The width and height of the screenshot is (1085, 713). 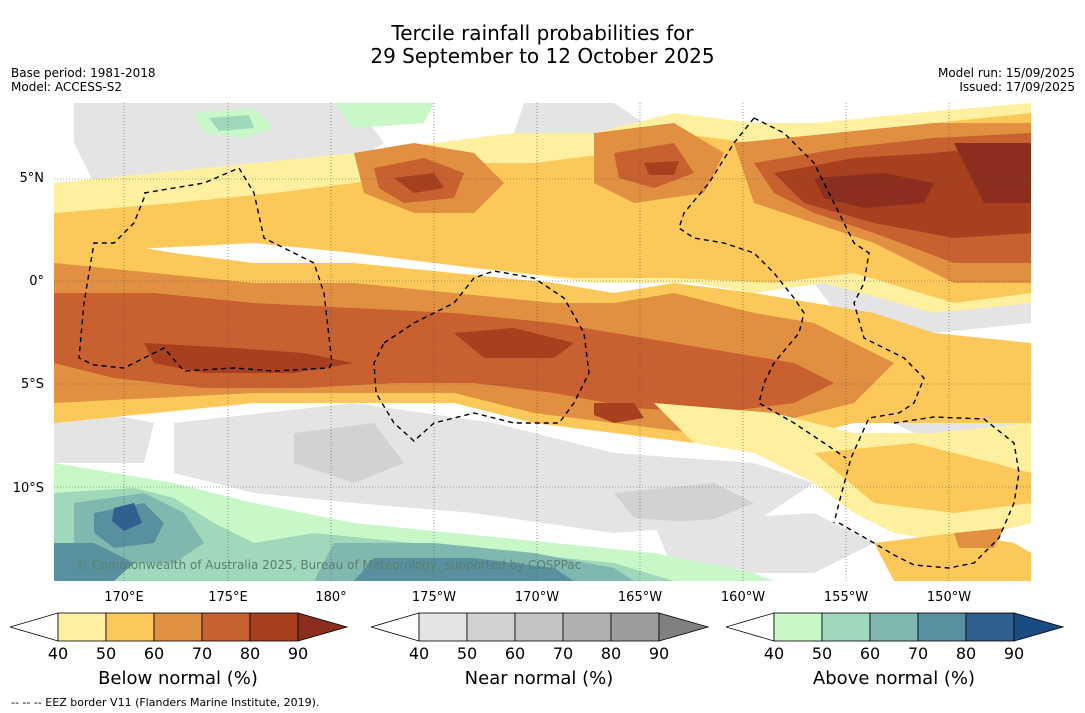 What do you see at coordinates (918, 653) in the screenshot?
I see `above-tick: 70` at bounding box center [918, 653].